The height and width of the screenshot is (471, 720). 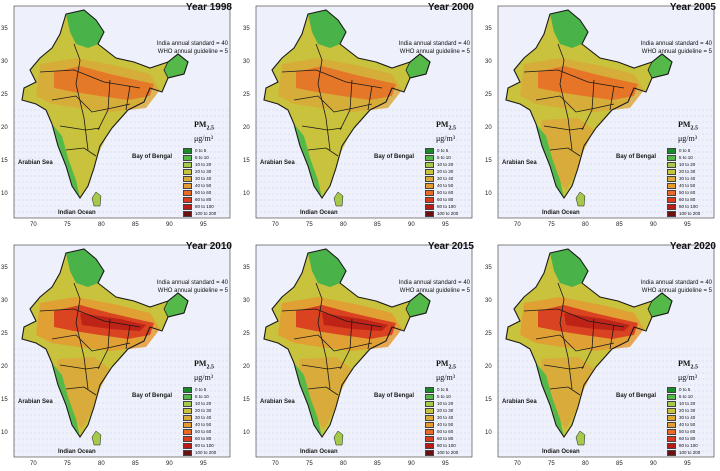 What do you see at coordinates (246, 128) in the screenshot?
I see `latitude-tick: 20` at bounding box center [246, 128].